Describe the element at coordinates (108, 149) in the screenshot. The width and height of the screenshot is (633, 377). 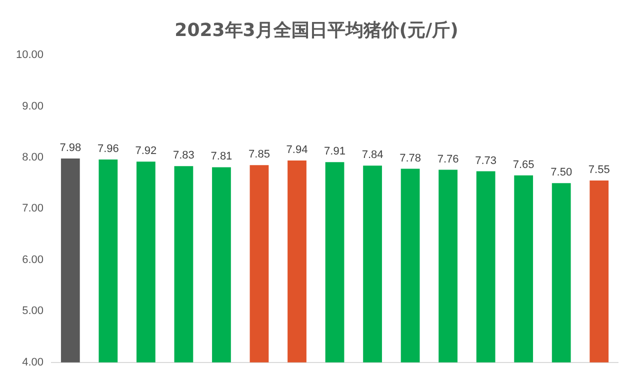
I see `data-label: 7.96` at that location.